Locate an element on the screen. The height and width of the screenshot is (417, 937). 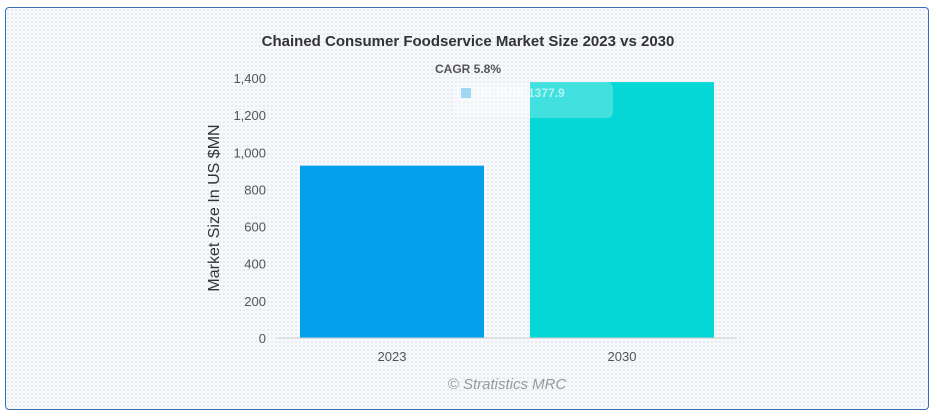
bar-2030 is located at coordinates (622, 210).